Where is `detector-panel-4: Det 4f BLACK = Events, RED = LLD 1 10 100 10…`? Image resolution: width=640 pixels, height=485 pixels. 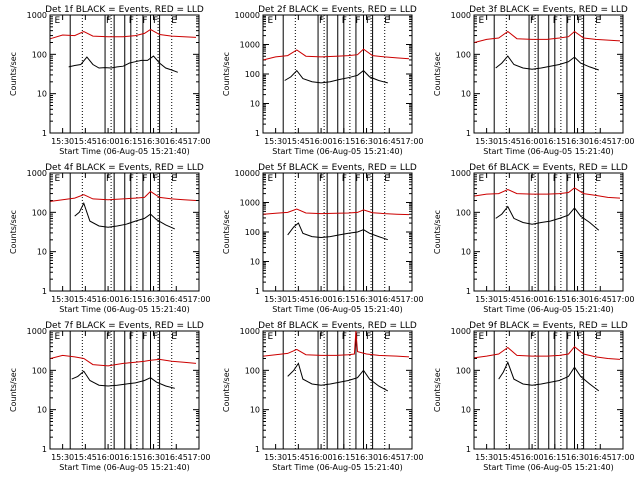
detector-panel-4: Det 4f BLACK = Events, RED = LLD 1 10 100 10… is located at coordinates (110, 238).